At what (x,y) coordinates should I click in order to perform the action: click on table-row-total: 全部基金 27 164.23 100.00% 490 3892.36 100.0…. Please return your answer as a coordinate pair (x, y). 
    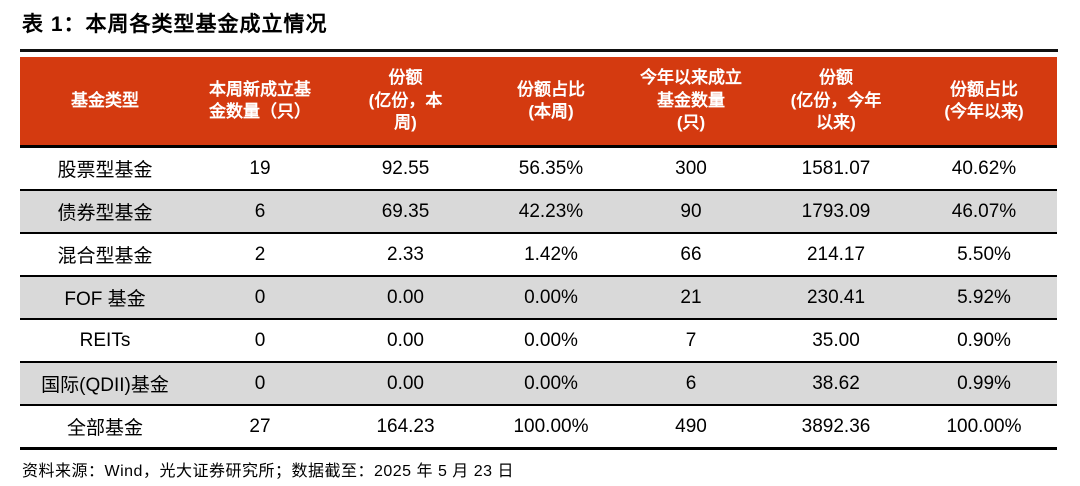
    Looking at the image, I should click on (538, 427).